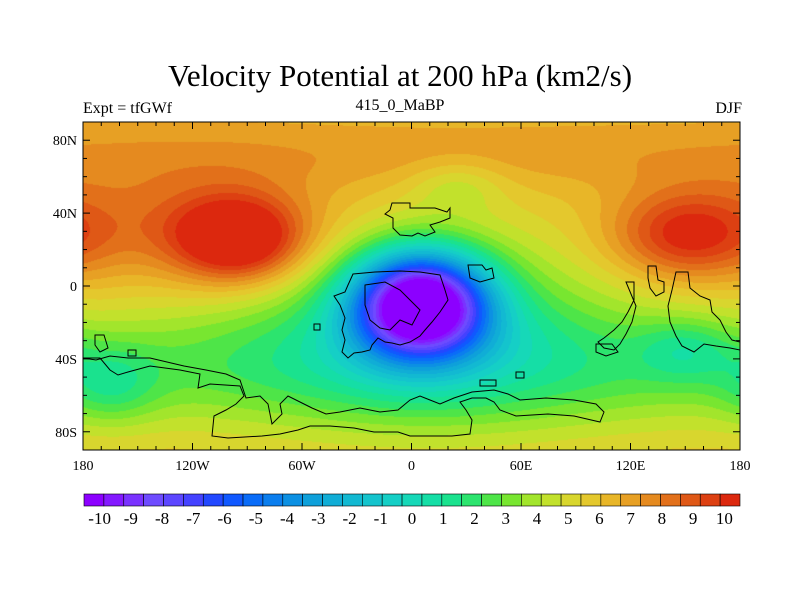  Describe the element at coordinates (656, 281) in the screenshot. I see `coastline-asia-east` at that location.